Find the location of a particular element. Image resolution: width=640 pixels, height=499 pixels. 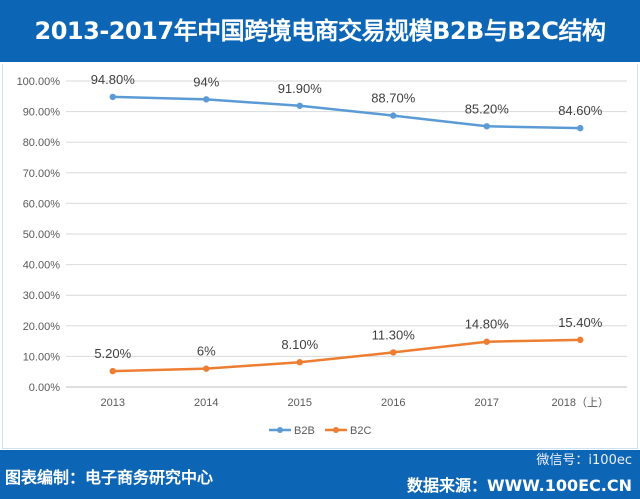

data-label: 88.70% is located at coordinates (393, 98).